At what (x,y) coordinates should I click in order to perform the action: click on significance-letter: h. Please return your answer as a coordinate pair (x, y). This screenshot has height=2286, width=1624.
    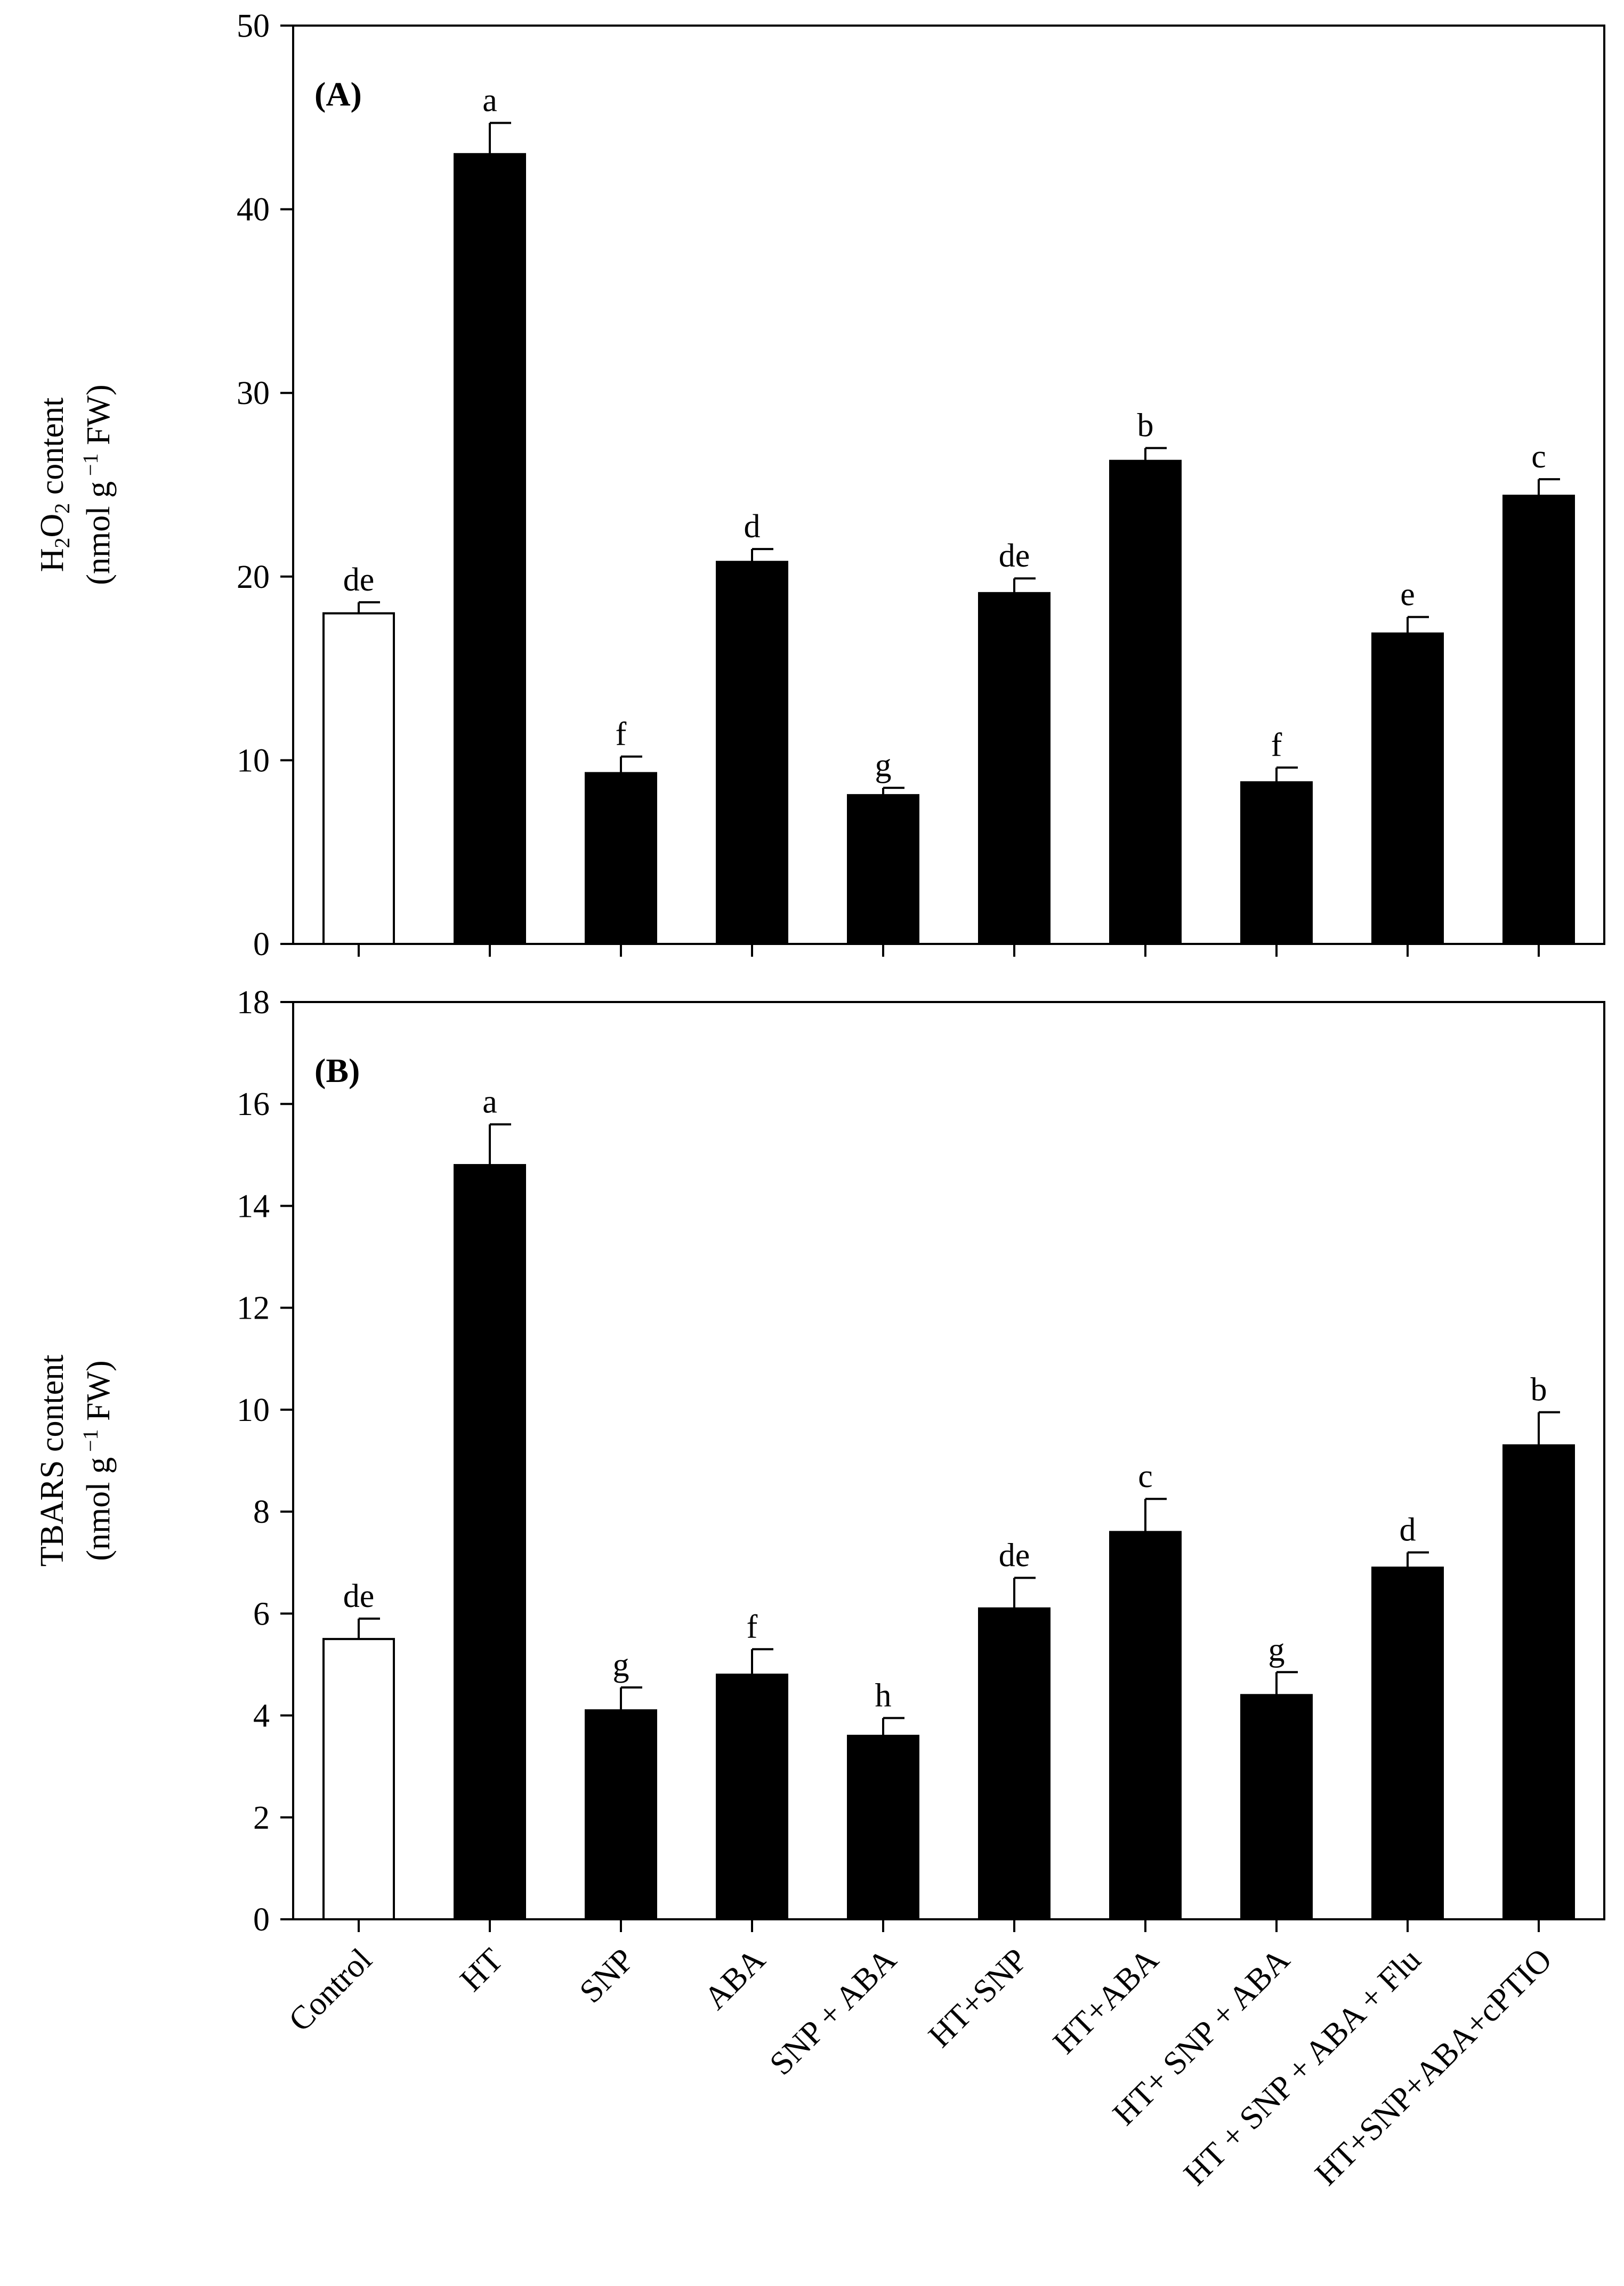
    Looking at the image, I should click on (883, 1695).